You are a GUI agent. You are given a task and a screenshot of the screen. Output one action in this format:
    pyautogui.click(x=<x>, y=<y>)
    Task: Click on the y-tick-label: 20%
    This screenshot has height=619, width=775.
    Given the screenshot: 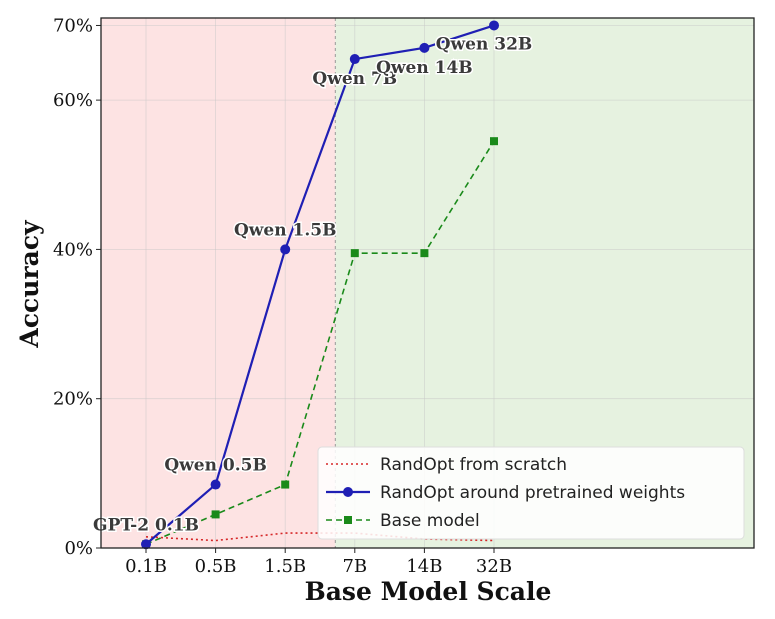 What is the action you would take?
    pyautogui.click(x=73, y=399)
    